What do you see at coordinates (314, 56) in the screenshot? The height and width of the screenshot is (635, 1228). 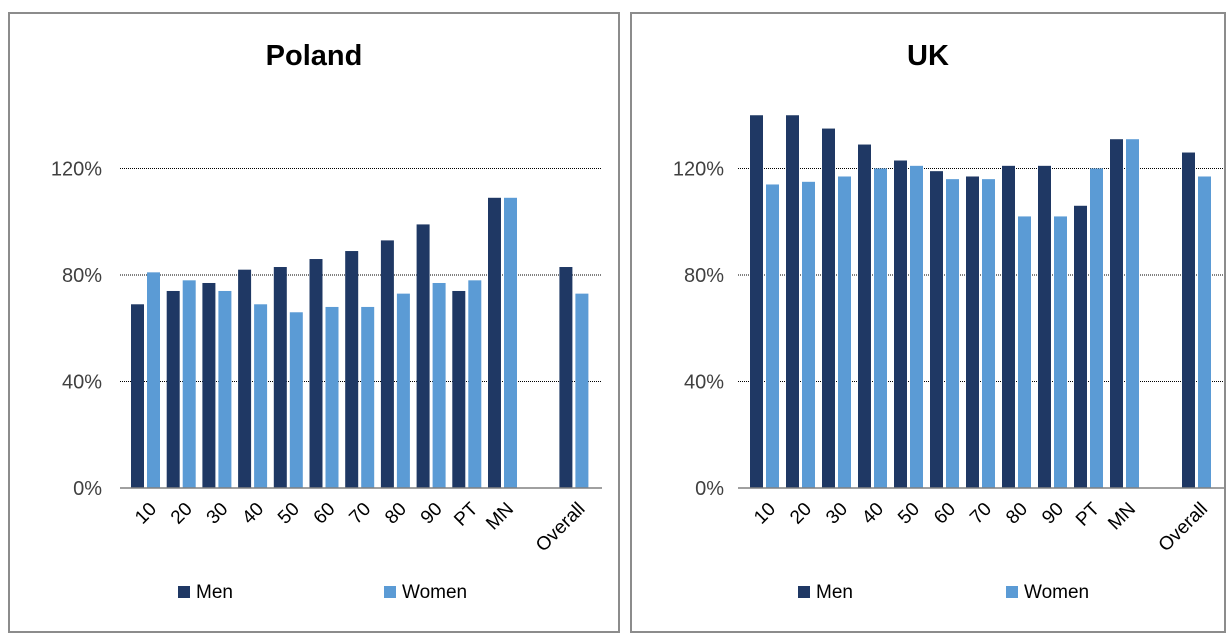 I see `chart-title: Poland` at bounding box center [314, 56].